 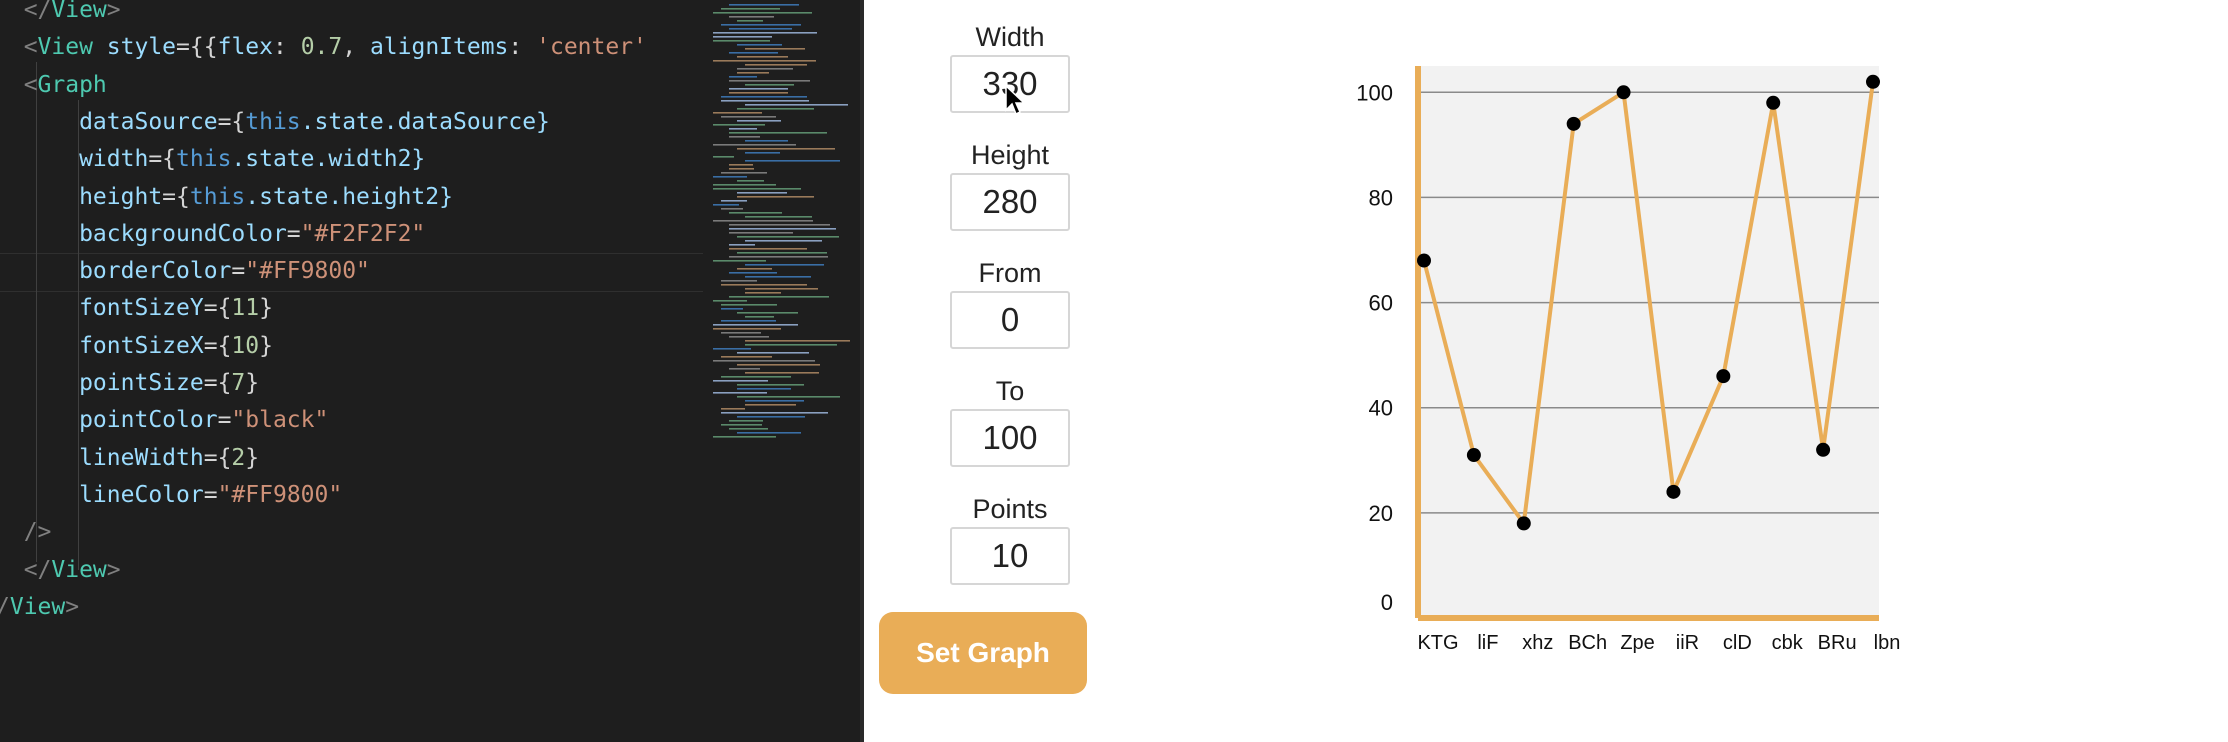 I want to click on set-graph-button: Set Graph, so click(x=983, y=653).